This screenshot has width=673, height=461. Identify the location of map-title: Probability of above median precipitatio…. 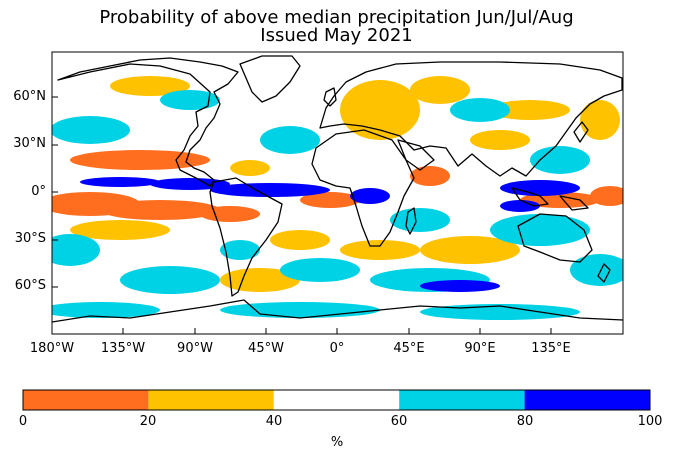
(336, 17).